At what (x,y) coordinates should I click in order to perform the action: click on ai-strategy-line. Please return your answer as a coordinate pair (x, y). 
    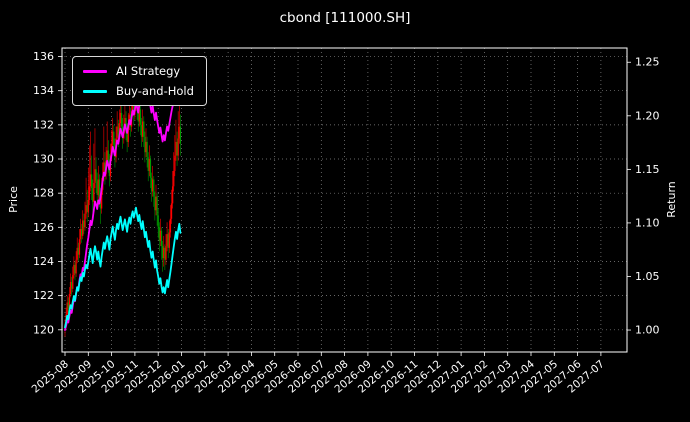
    Looking at the image, I should click on (123, 207).